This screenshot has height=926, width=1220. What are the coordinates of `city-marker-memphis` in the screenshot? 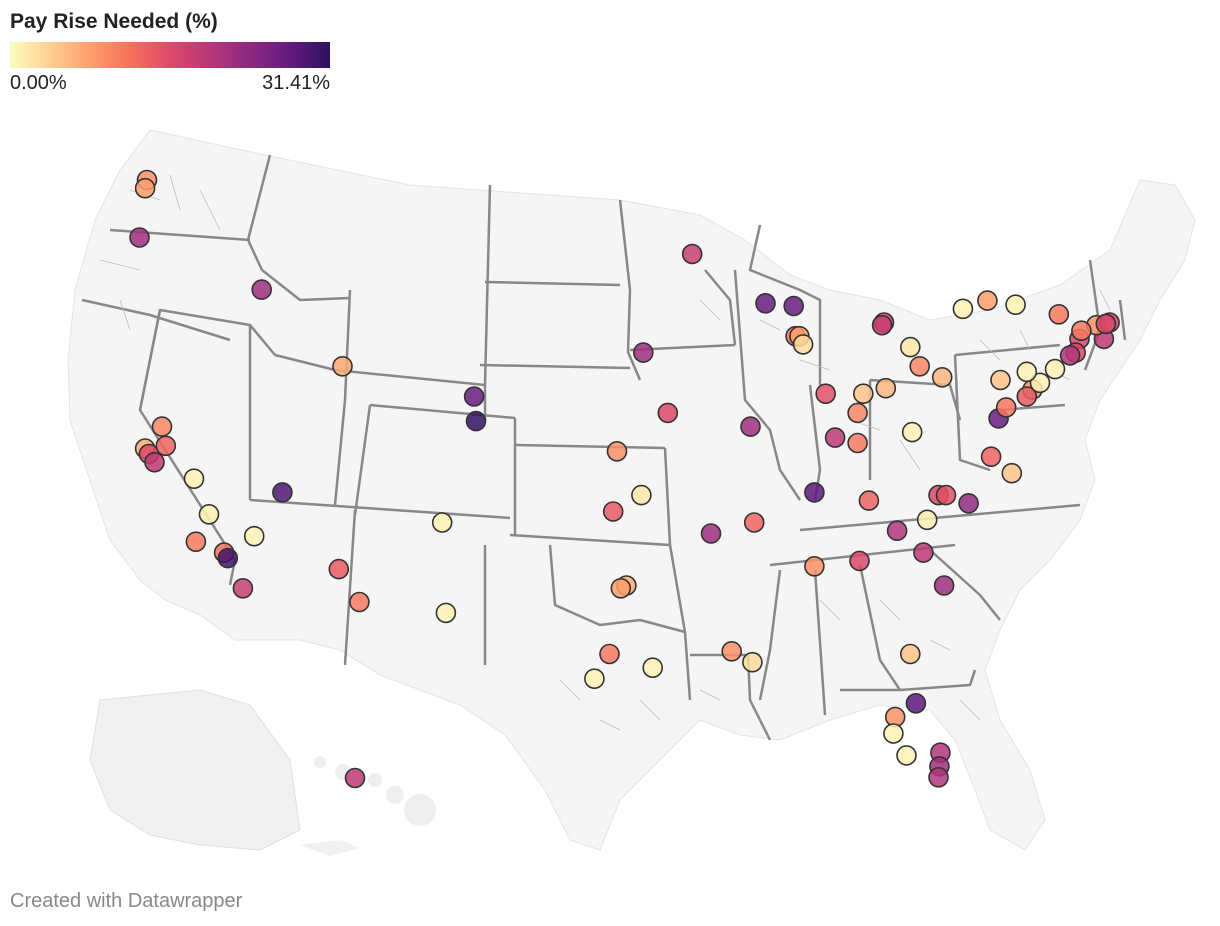 It's located at (754, 522).